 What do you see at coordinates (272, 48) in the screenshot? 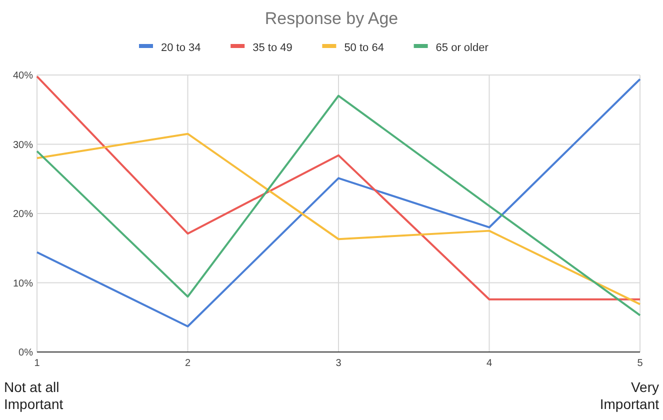
I see `legend-label: 35 to 49` at bounding box center [272, 48].